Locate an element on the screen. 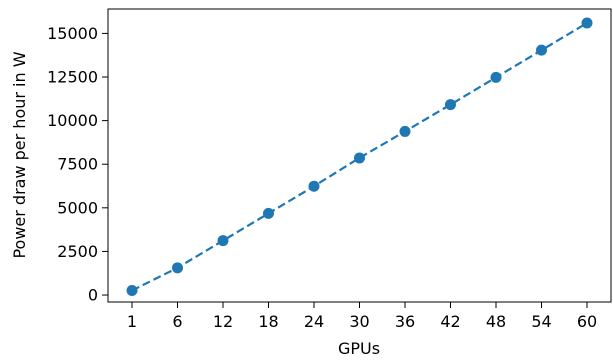 The height and width of the screenshot is (362, 613). x-axis-label: GPUs is located at coordinates (359, 348).